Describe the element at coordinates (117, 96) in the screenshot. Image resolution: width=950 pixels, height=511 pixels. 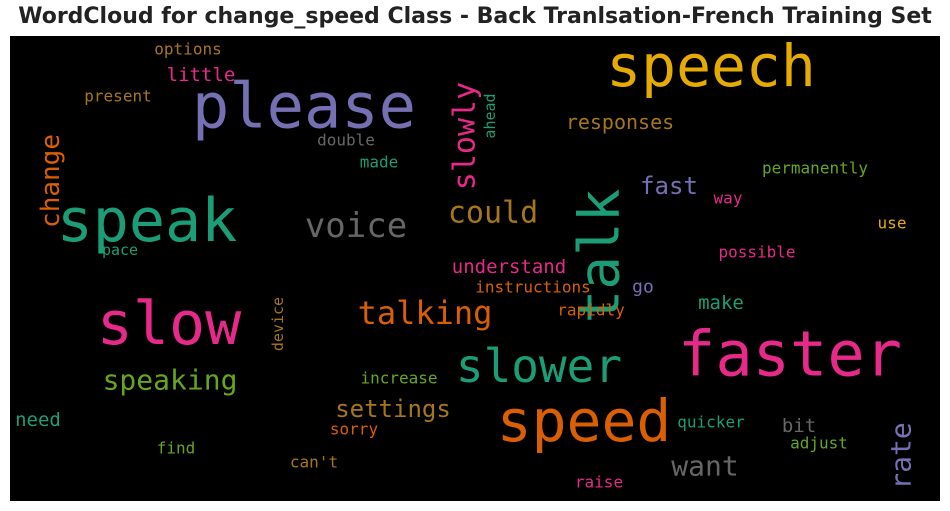
I see `word-present: present` at that location.